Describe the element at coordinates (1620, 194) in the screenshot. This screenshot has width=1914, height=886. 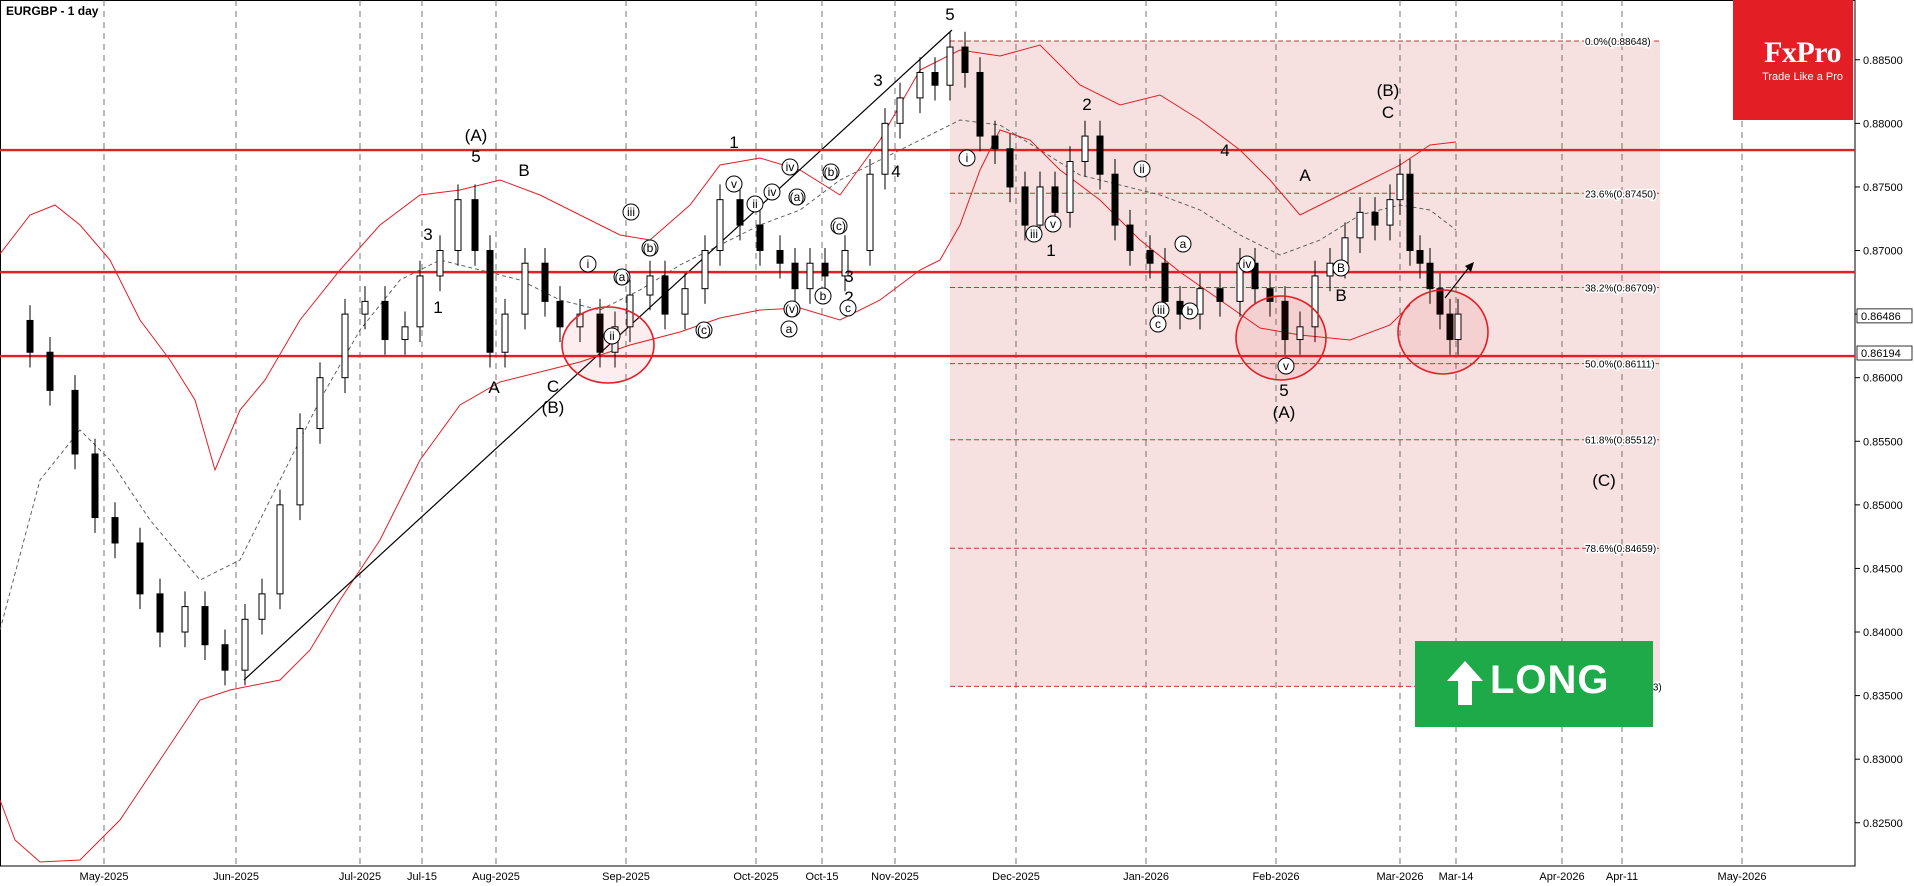
I see `fib-level-label: 23.6%(0.87450)` at that location.